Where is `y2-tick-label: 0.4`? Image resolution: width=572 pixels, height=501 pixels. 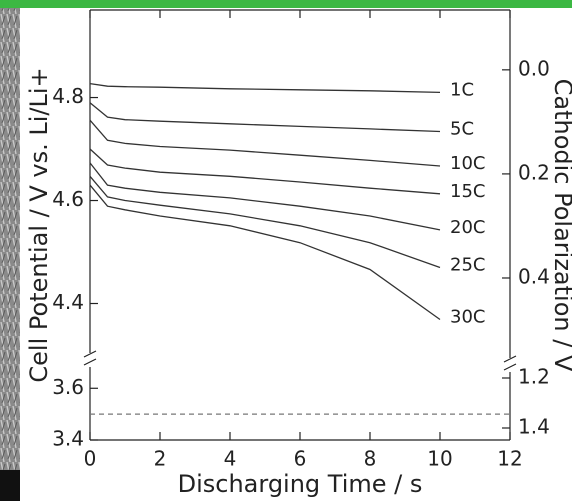
y2-tick-label: 0.4 is located at coordinates (534, 276).